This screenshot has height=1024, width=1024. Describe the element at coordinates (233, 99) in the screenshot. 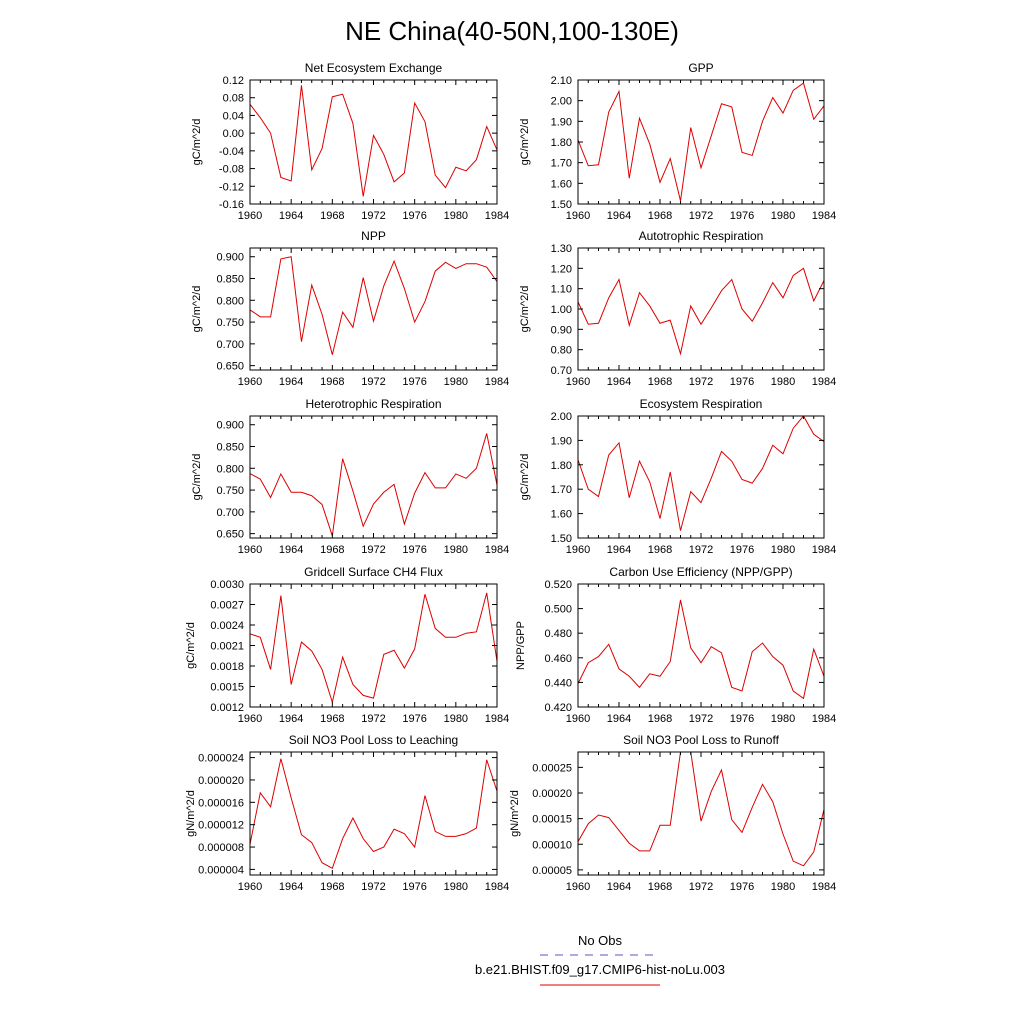

I see `y-tick-label: 0.08` at that location.